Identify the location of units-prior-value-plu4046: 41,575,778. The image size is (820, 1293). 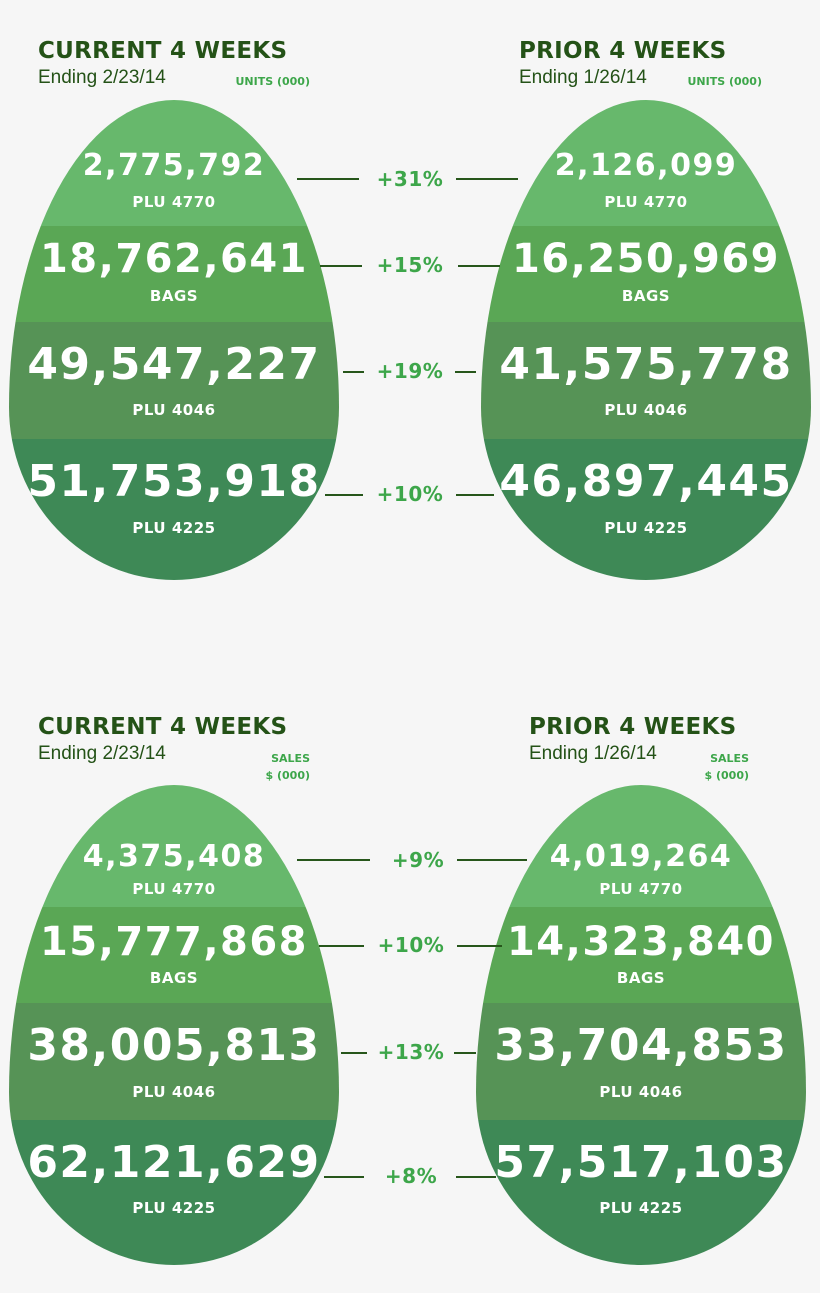
(646, 364).